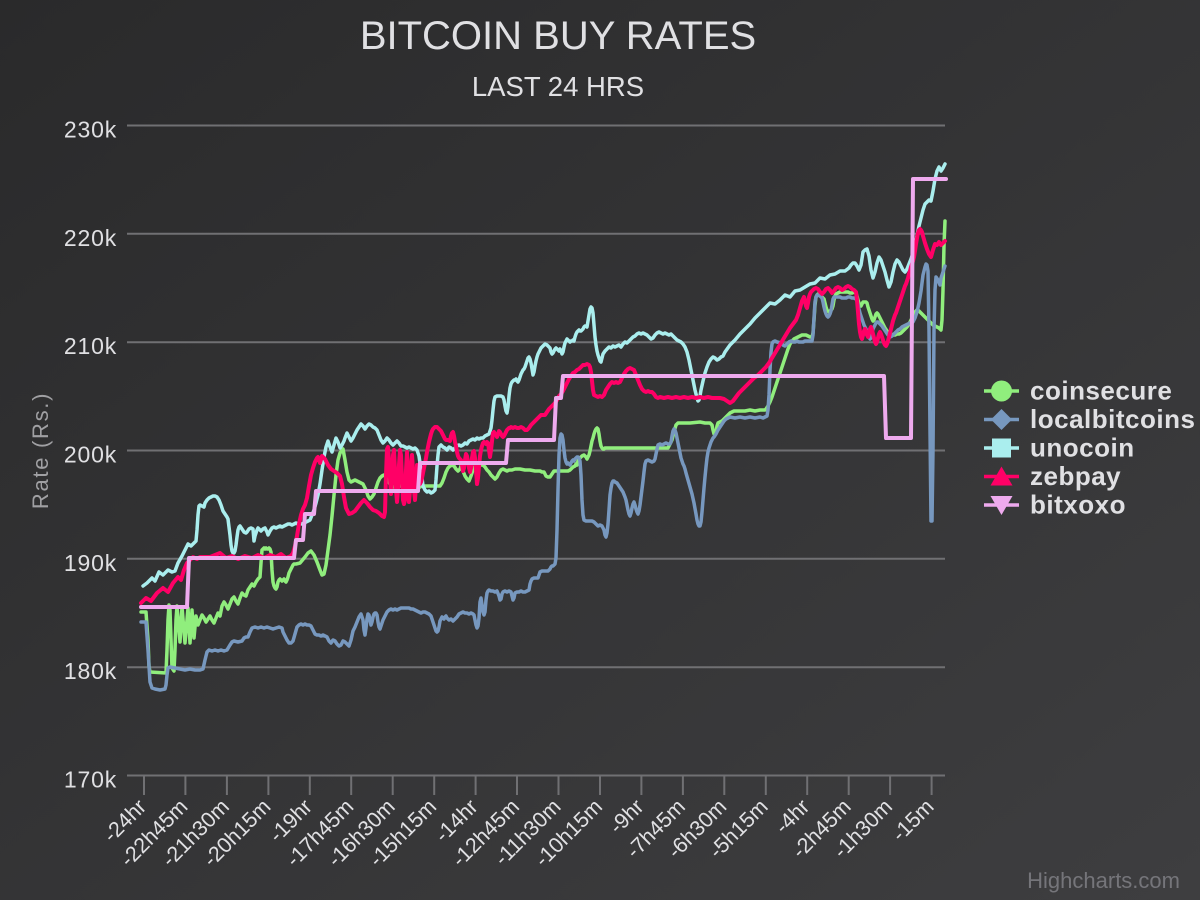  I want to click on svg-text: BITCOIN BUY RATES, so click(558, 36).